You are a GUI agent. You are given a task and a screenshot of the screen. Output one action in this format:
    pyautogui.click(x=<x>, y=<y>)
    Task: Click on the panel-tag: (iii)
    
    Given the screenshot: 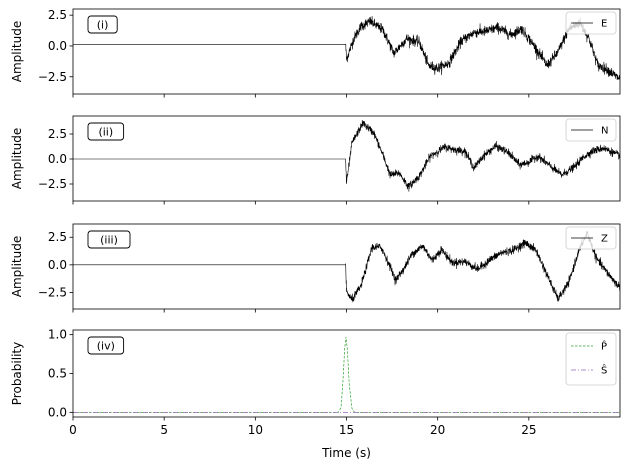 What is the action you would take?
    pyautogui.click(x=109, y=240)
    